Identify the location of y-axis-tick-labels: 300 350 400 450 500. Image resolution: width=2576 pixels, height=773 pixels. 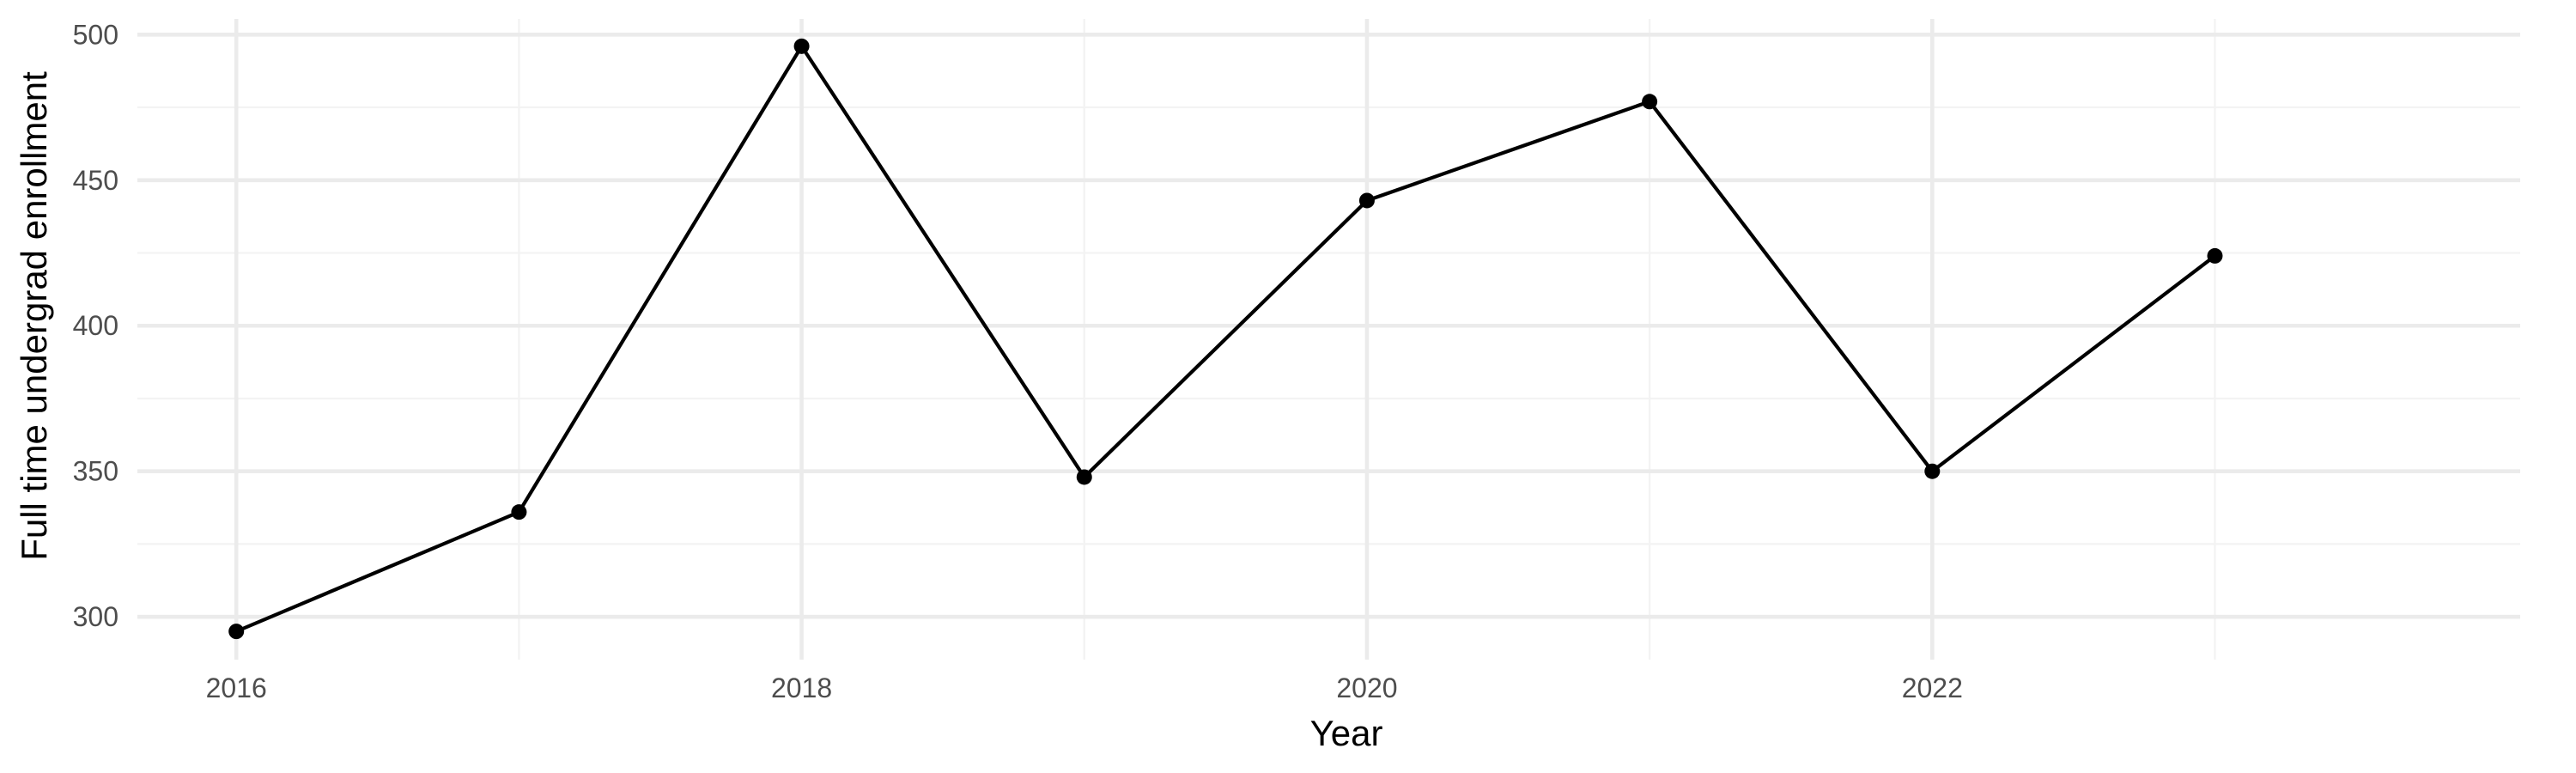
(96, 325).